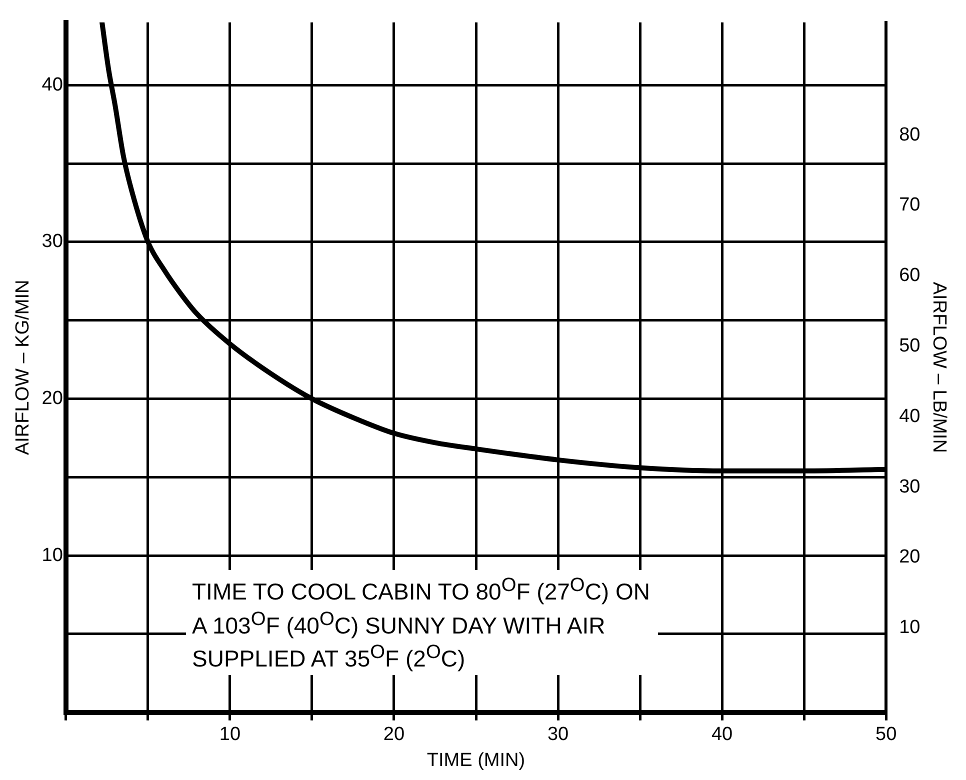 The height and width of the screenshot is (780, 966). What do you see at coordinates (909, 627) in the screenshot?
I see `y2-tick-label: 10` at bounding box center [909, 627].